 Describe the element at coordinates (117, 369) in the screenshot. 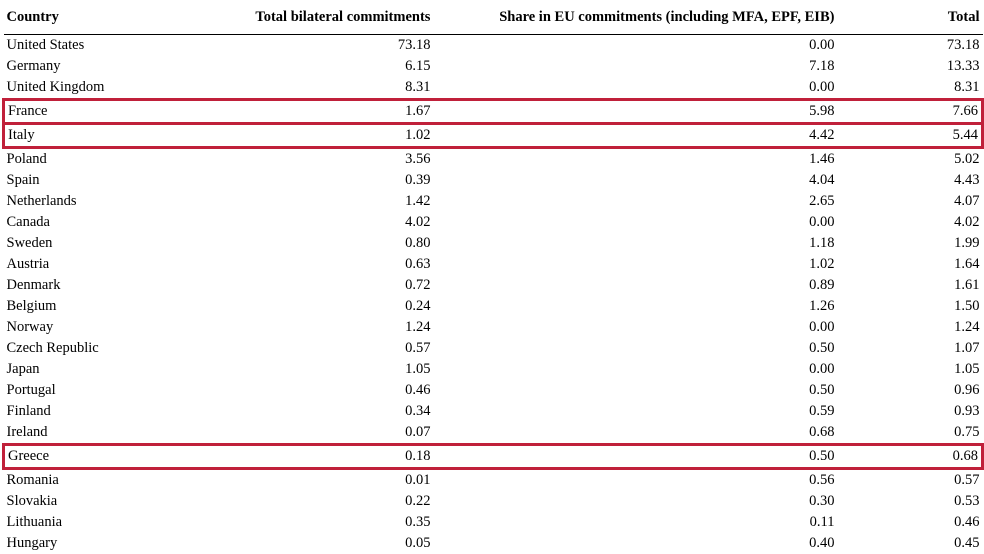

I see `country-cell: Japan` at that location.